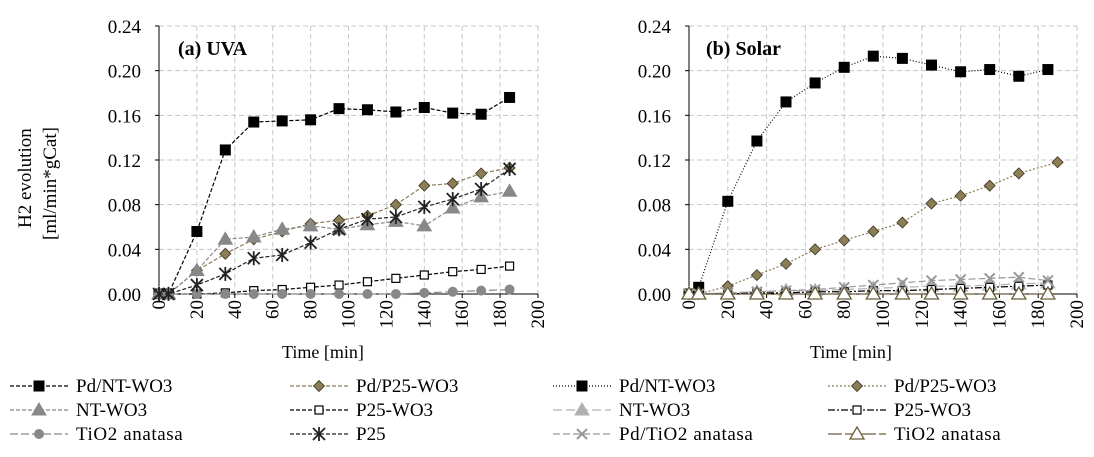 The image size is (1094, 457). I want to click on y-tick-label: 0.00, so click(654, 295).